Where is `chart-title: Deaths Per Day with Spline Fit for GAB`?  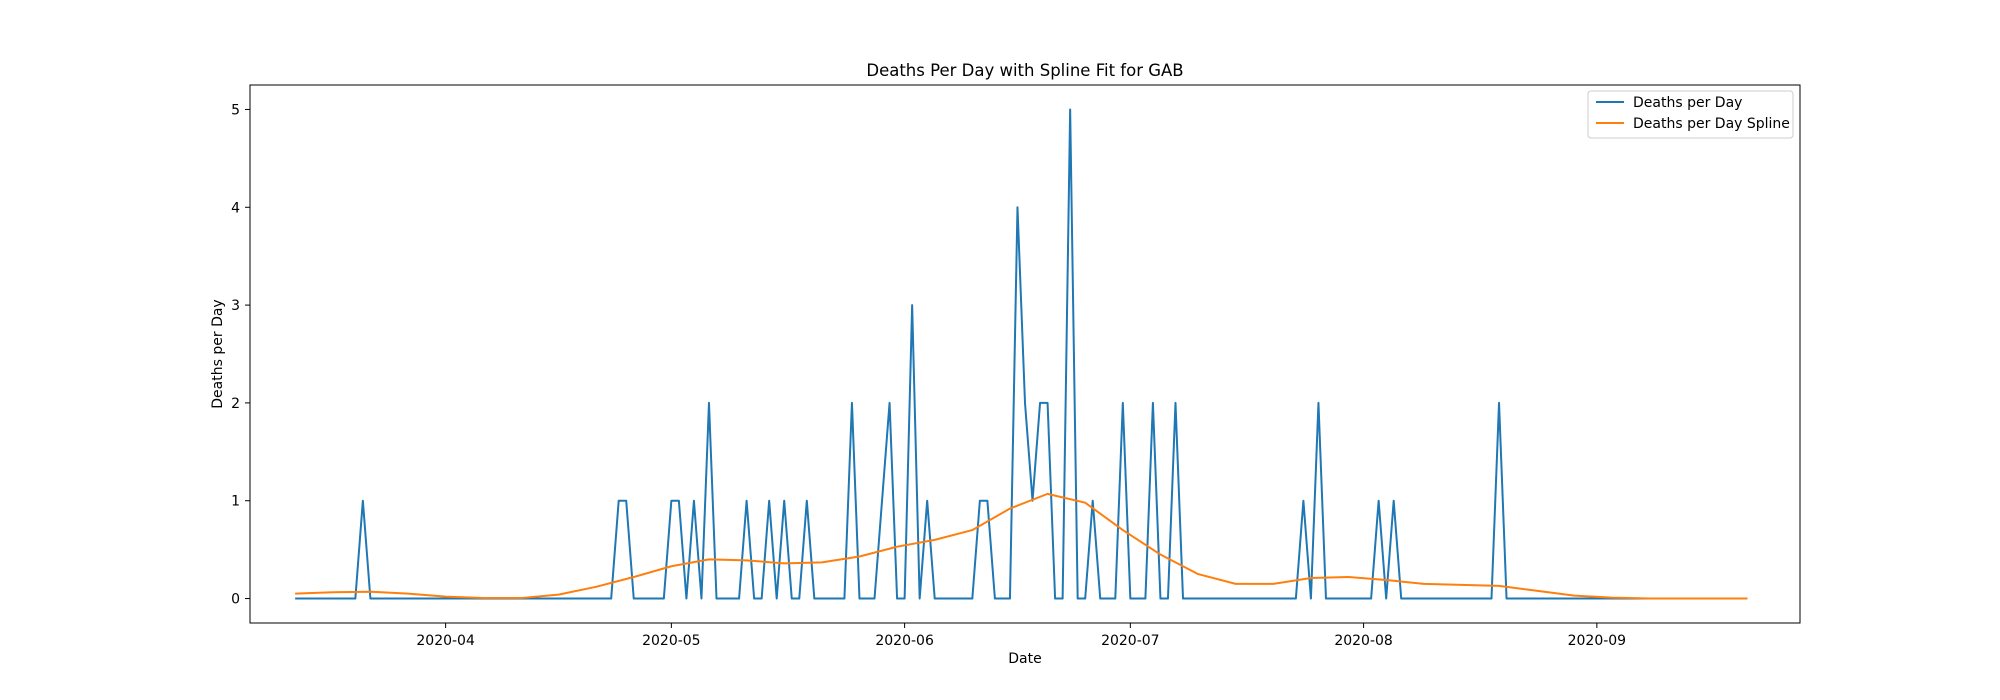
chart-title: Deaths Per Day with Spline Fit for GAB is located at coordinates (1024, 70).